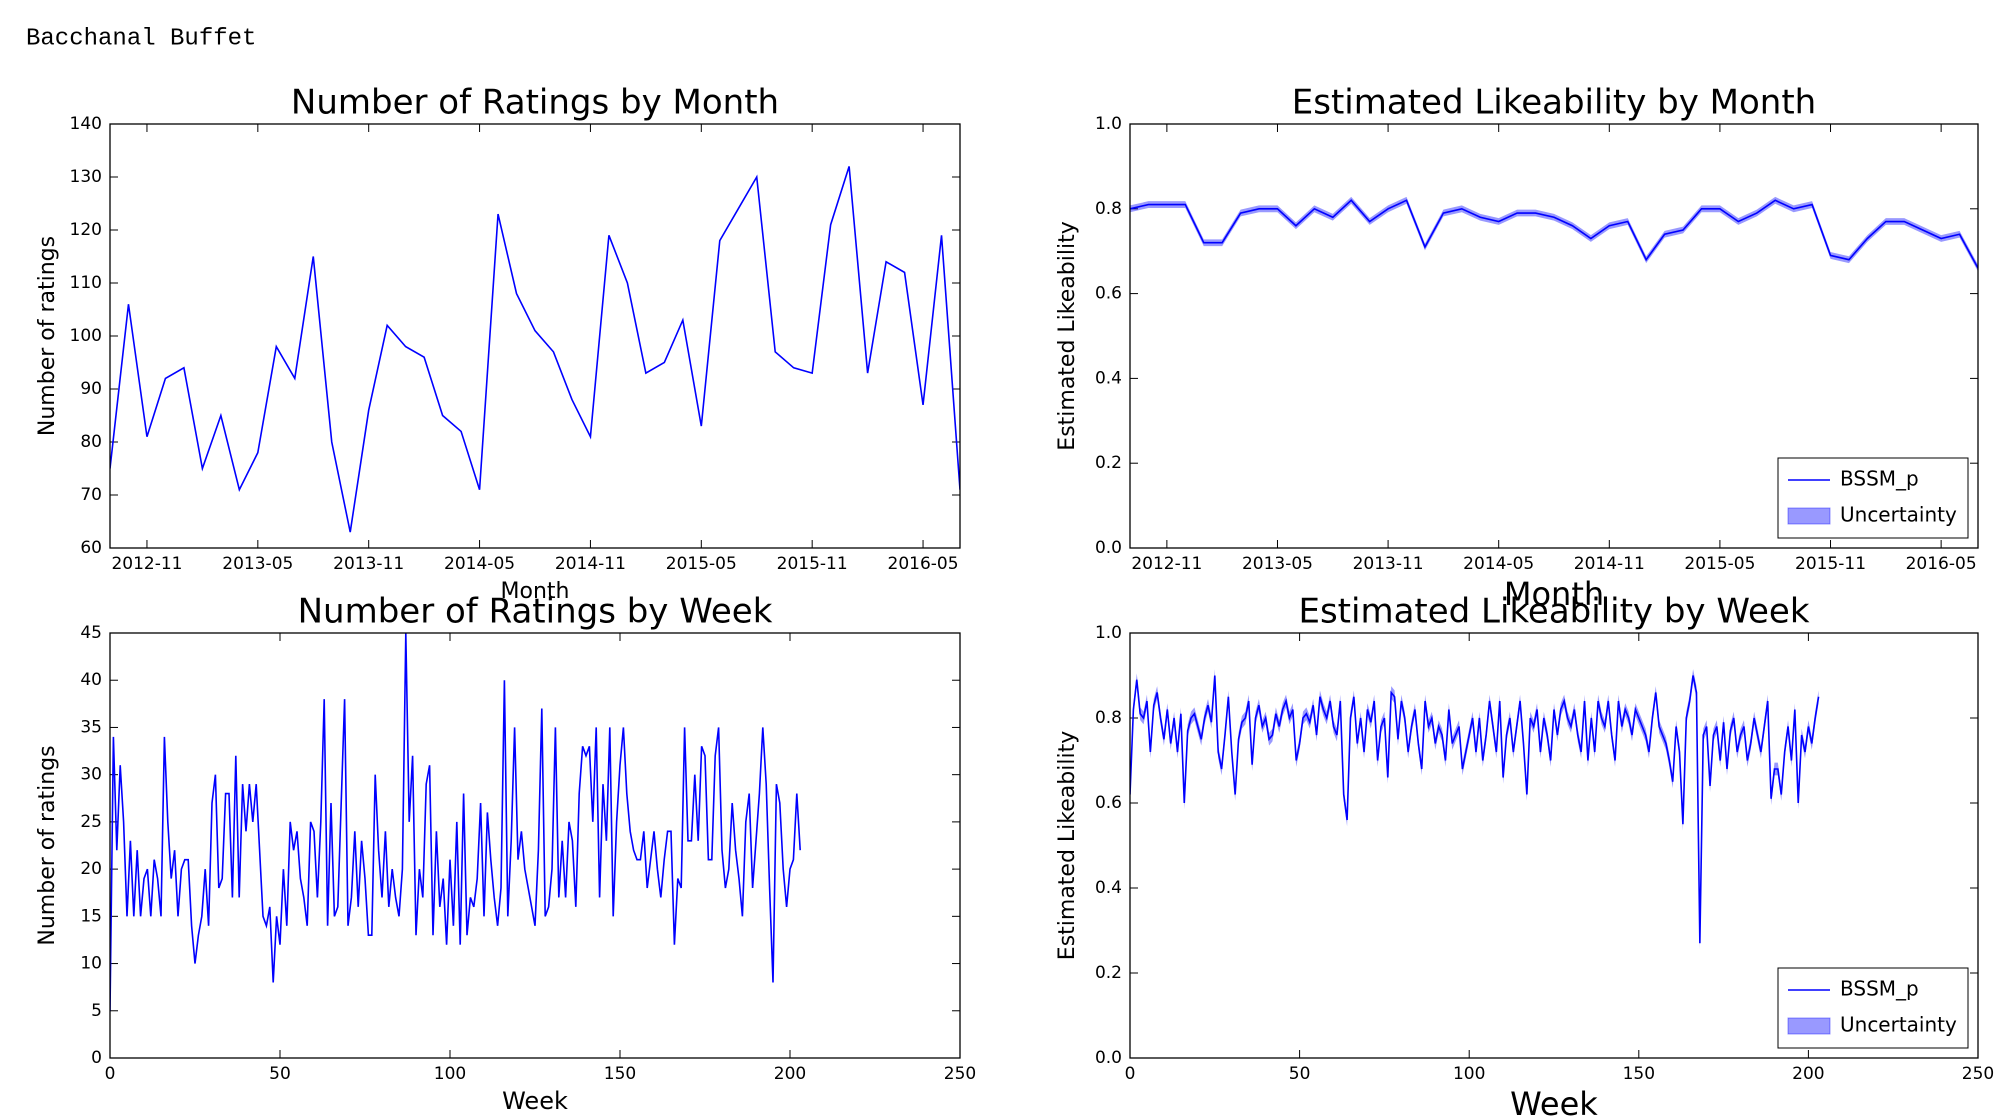  I want to click on y-tick-label: 130, so click(86, 177).